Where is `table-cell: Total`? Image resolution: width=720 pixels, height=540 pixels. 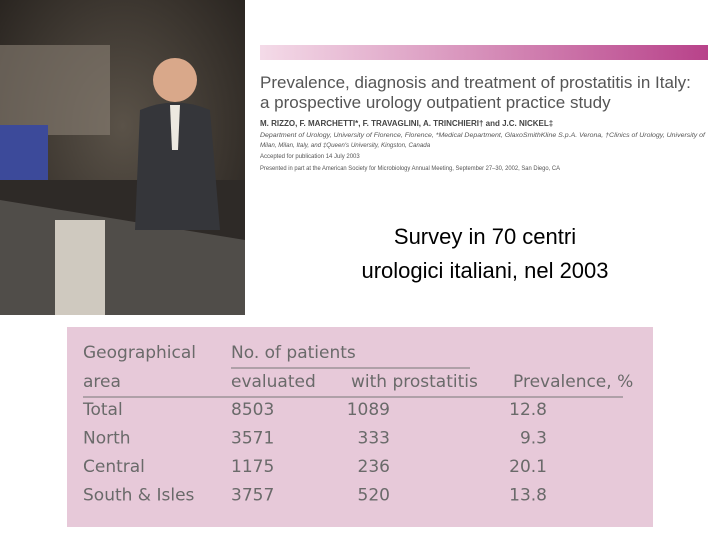
table-cell: Total is located at coordinates (102, 410).